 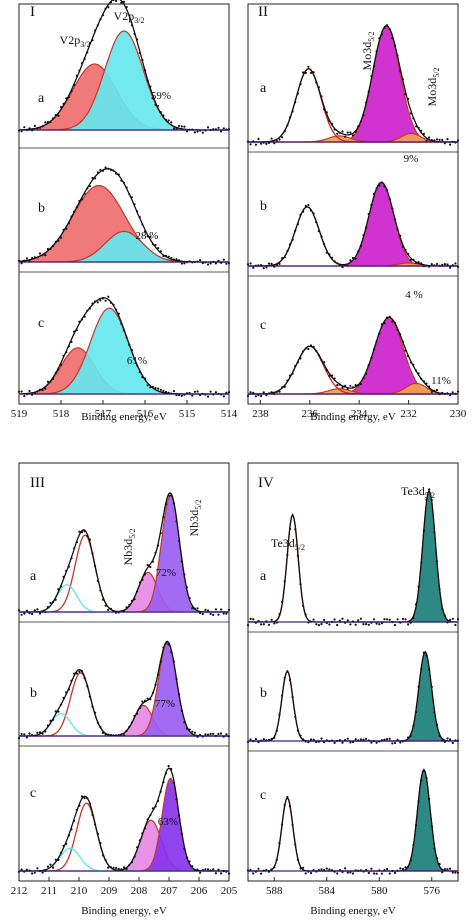 I want to click on percent-annotation: 4 %, so click(x=413, y=295).